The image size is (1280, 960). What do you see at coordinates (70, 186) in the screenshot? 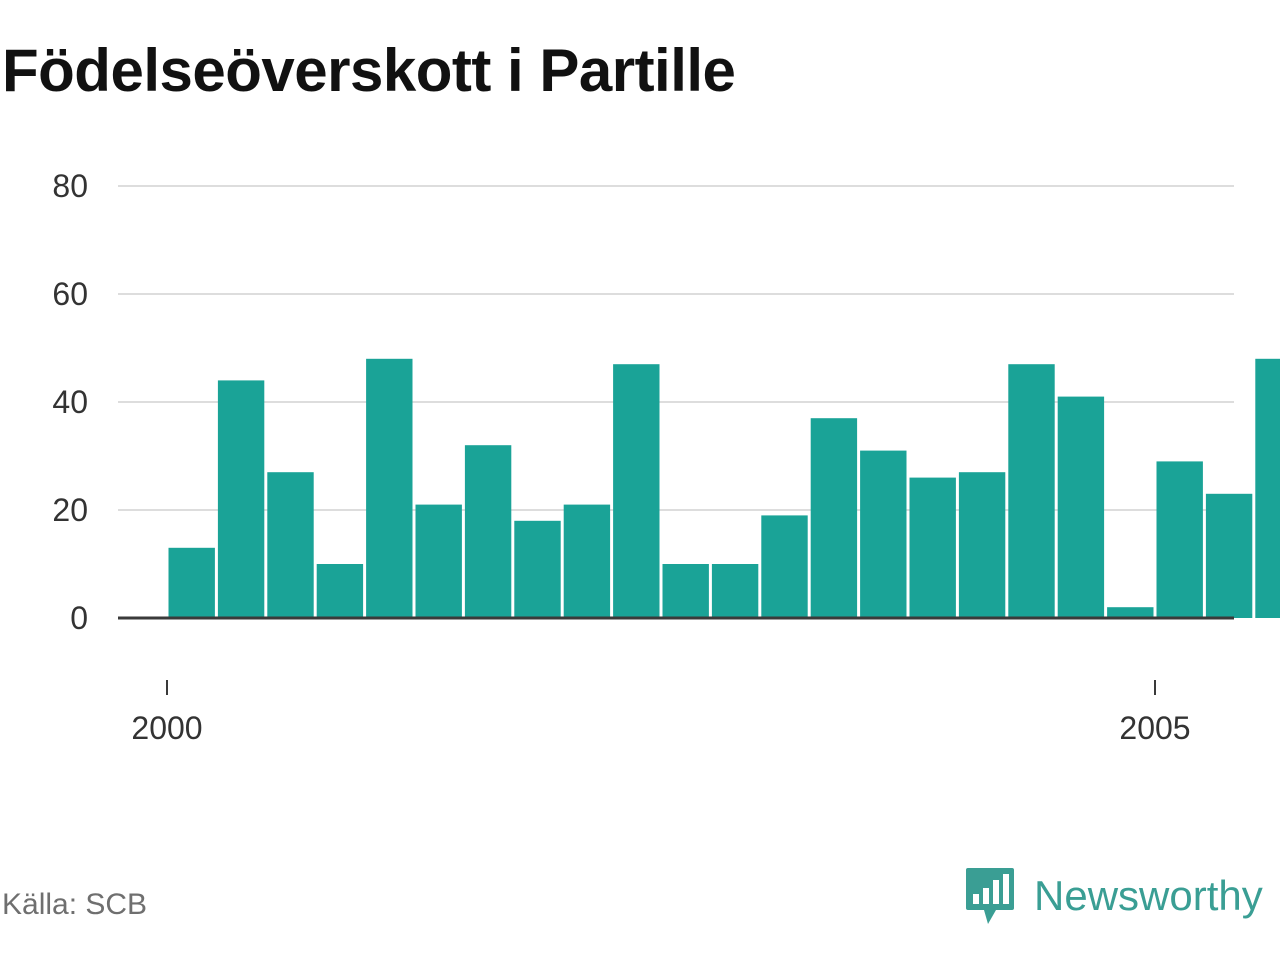
I see `y-tick-label: 80` at bounding box center [70, 186].